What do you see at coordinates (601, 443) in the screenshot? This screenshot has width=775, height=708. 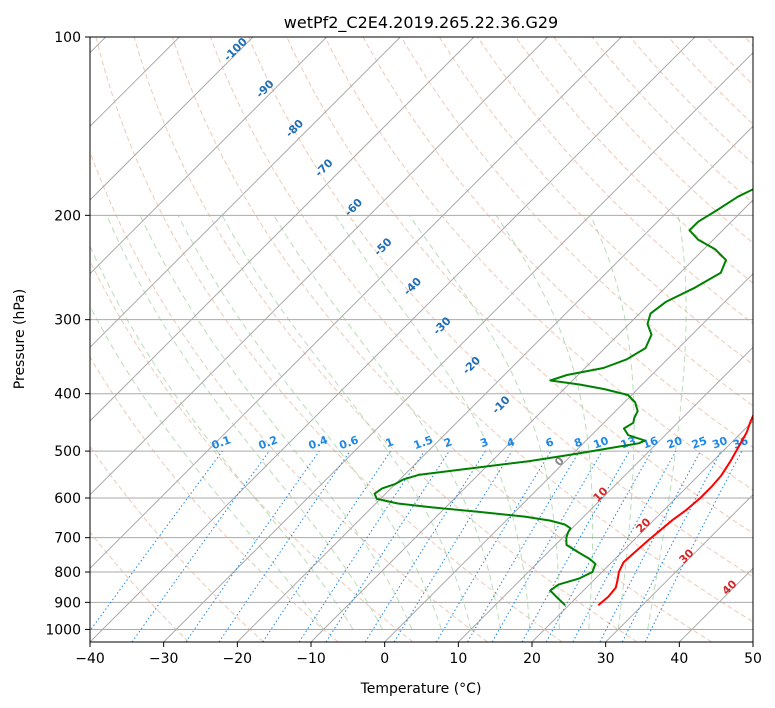 I see `mixing-ratio-label: 10` at bounding box center [601, 443].